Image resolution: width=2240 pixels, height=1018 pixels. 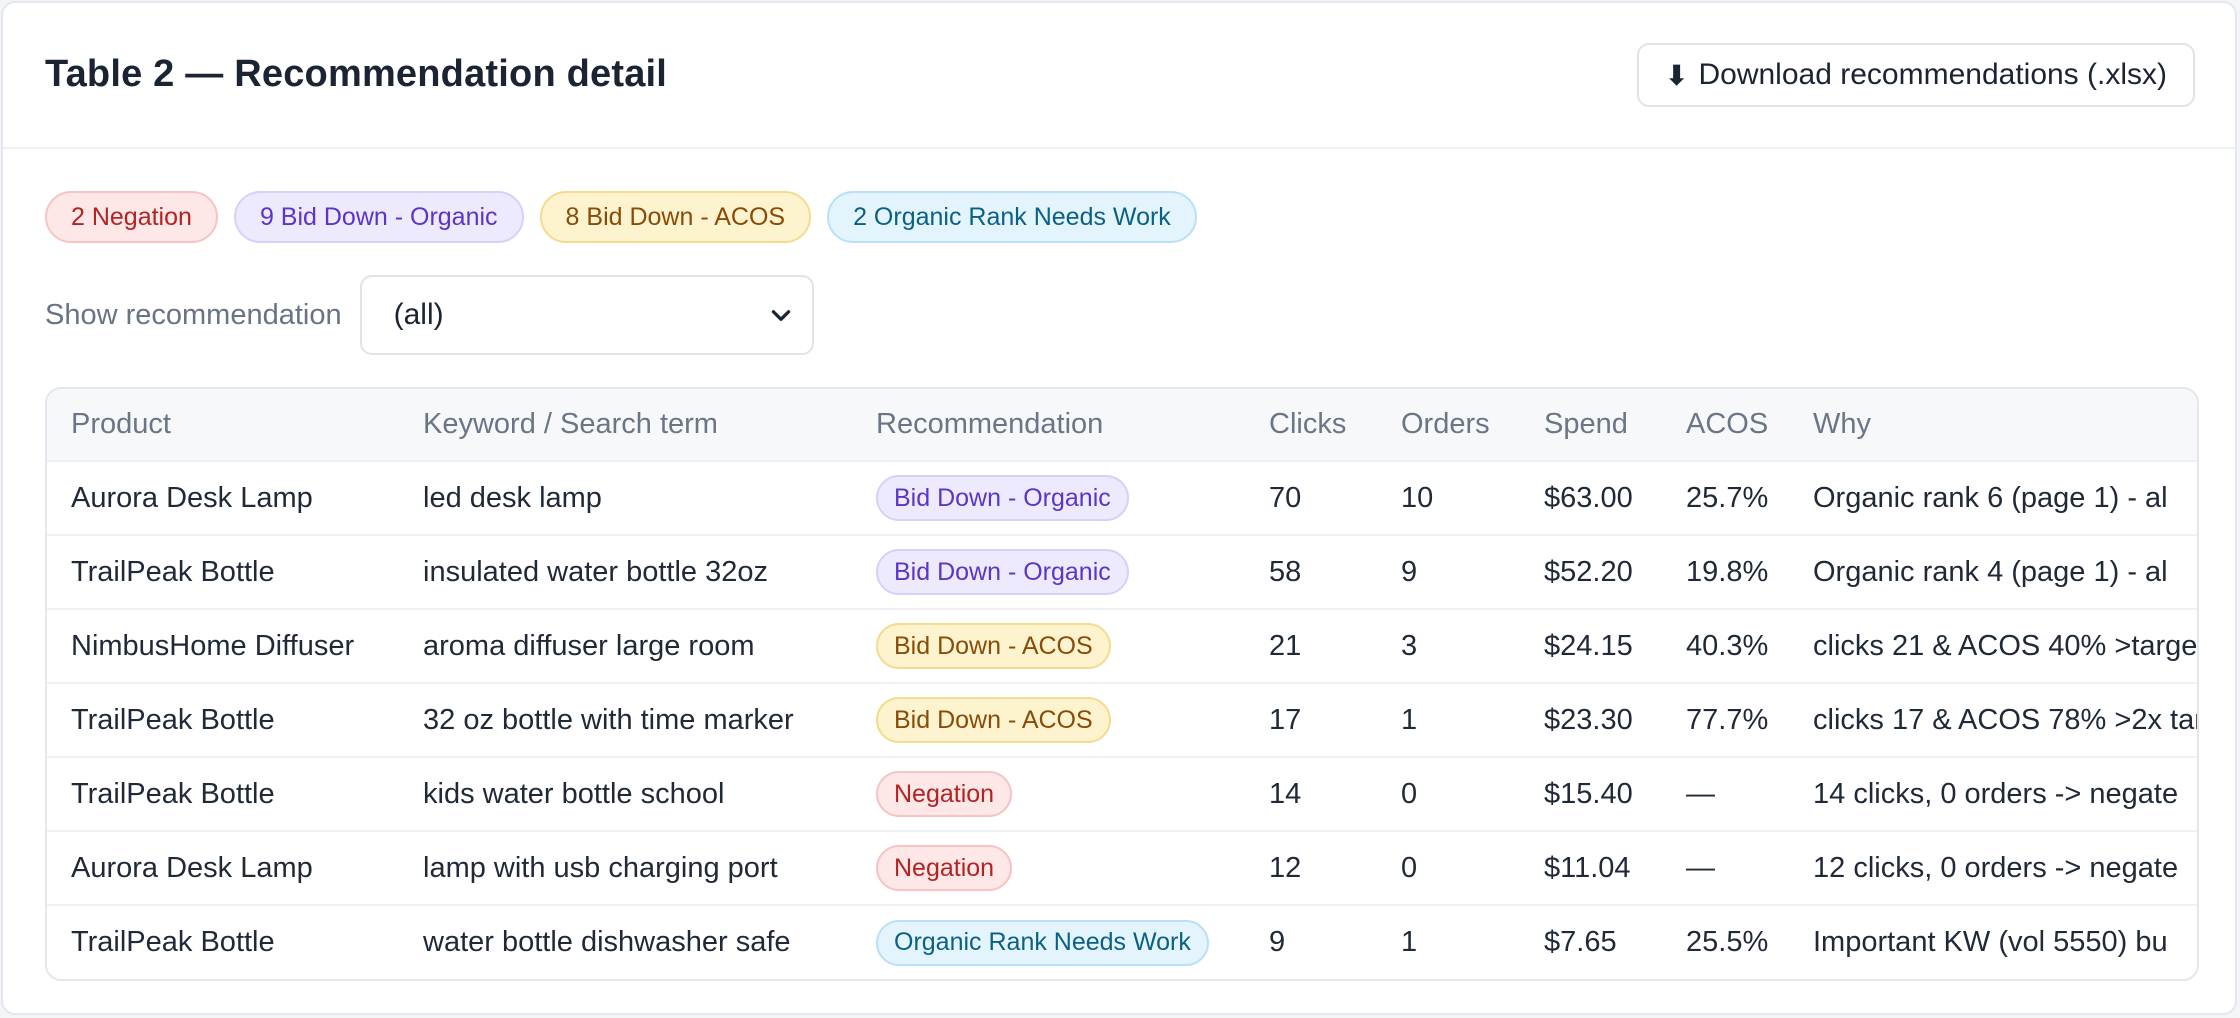 I want to click on download-recommendations-button: ⬇ Download recommendations (.xlsx), so click(x=1916, y=75).